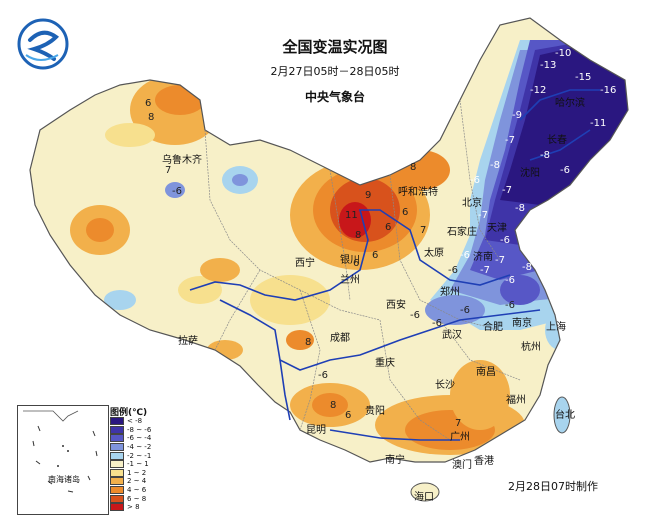 Image resolution: width=650 pixels, height=528 pixels. I want to click on legend-label: 2 ~ 4, so click(137, 481).